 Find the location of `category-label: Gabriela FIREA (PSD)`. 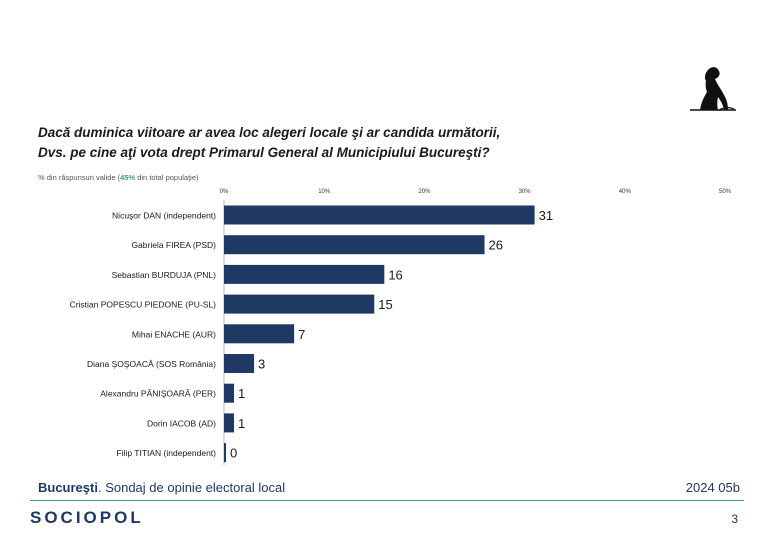

category-label: Gabriela FIREA (PSD) is located at coordinates (173, 245).